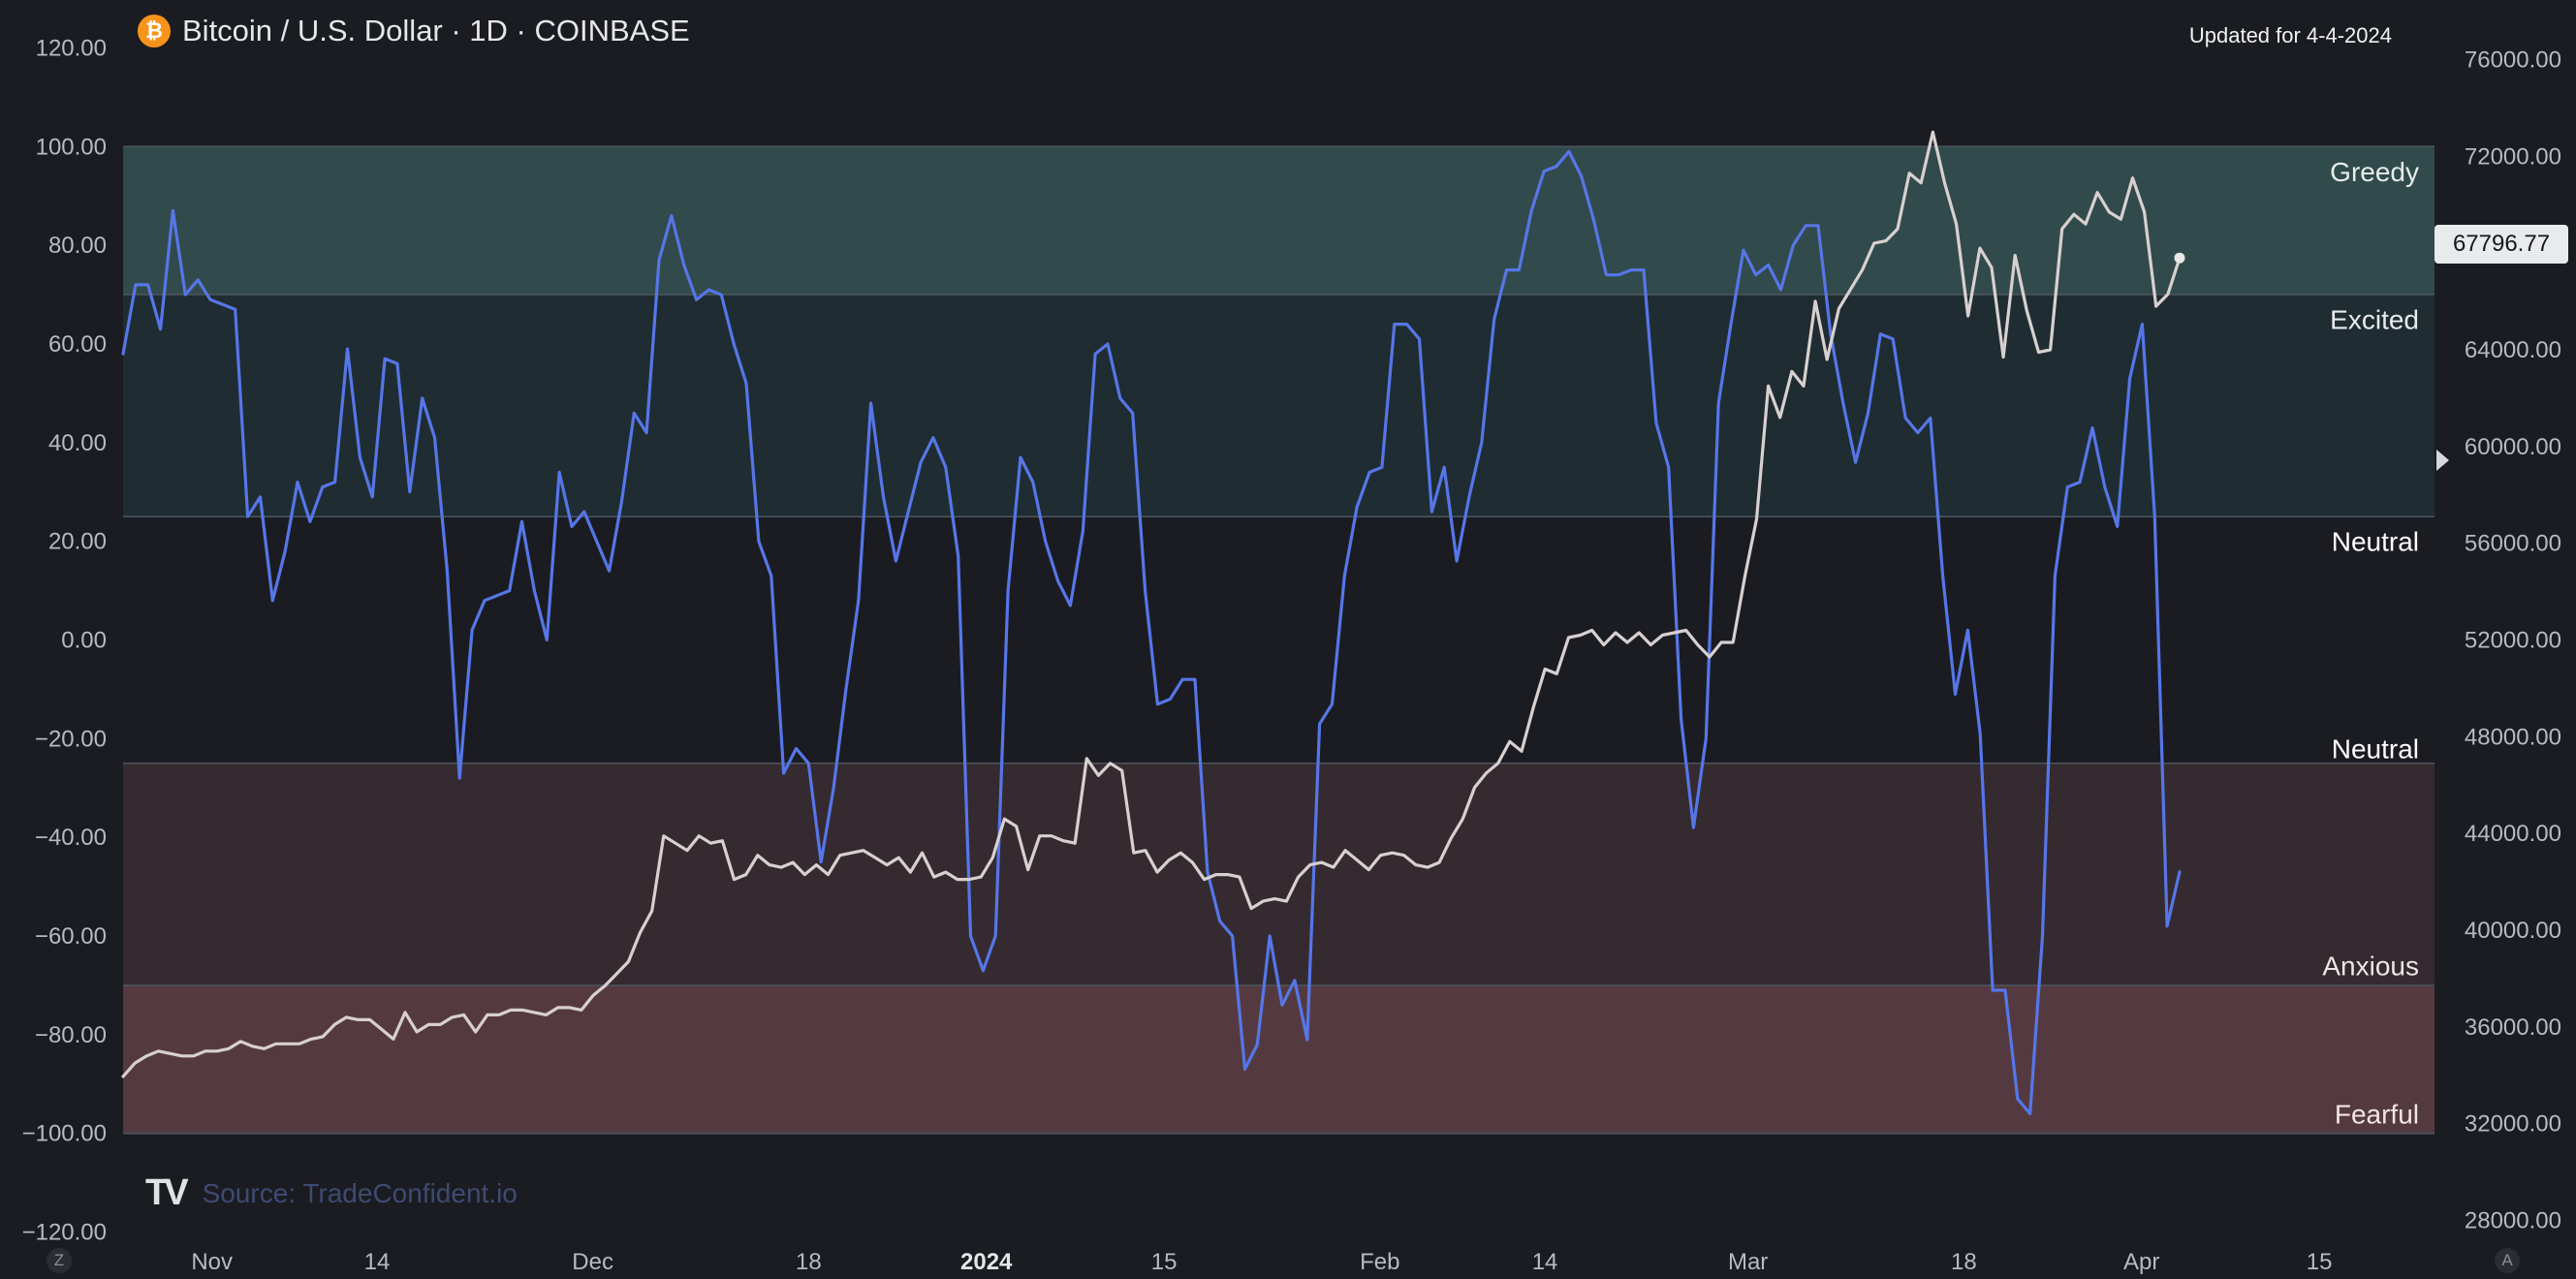 This screenshot has height=1279, width=2576. Describe the element at coordinates (2513, 1027) in the screenshot. I see `right-tick-label: 36000.00` at that location.